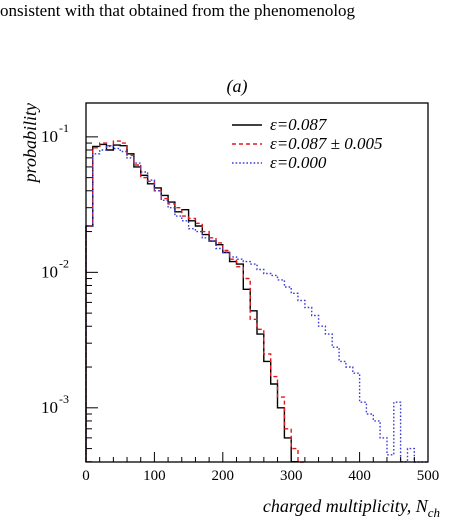 The width and height of the screenshot is (474, 524). What do you see at coordinates (298, 162) in the screenshot?
I see `legend-label-3: ε=0.000` at bounding box center [298, 162].